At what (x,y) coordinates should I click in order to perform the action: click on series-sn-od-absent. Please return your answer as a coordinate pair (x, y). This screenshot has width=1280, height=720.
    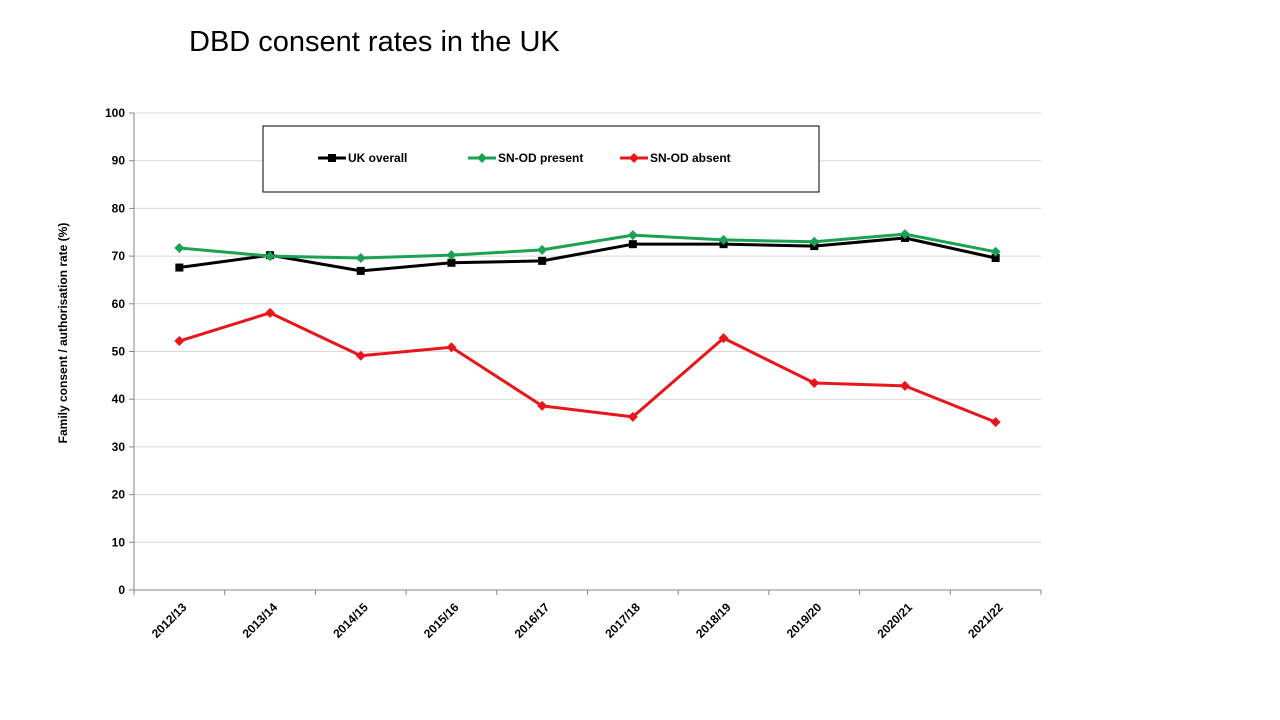
    Looking at the image, I should click on (587, 367).